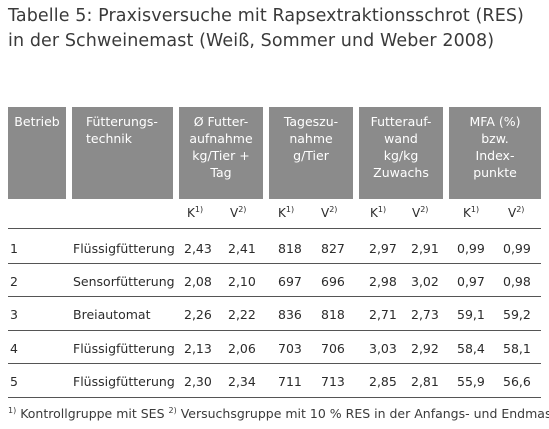 The height and width of the screenshot is (429, 549). I want to click on cell-value: 2,06, so click(242, 348).